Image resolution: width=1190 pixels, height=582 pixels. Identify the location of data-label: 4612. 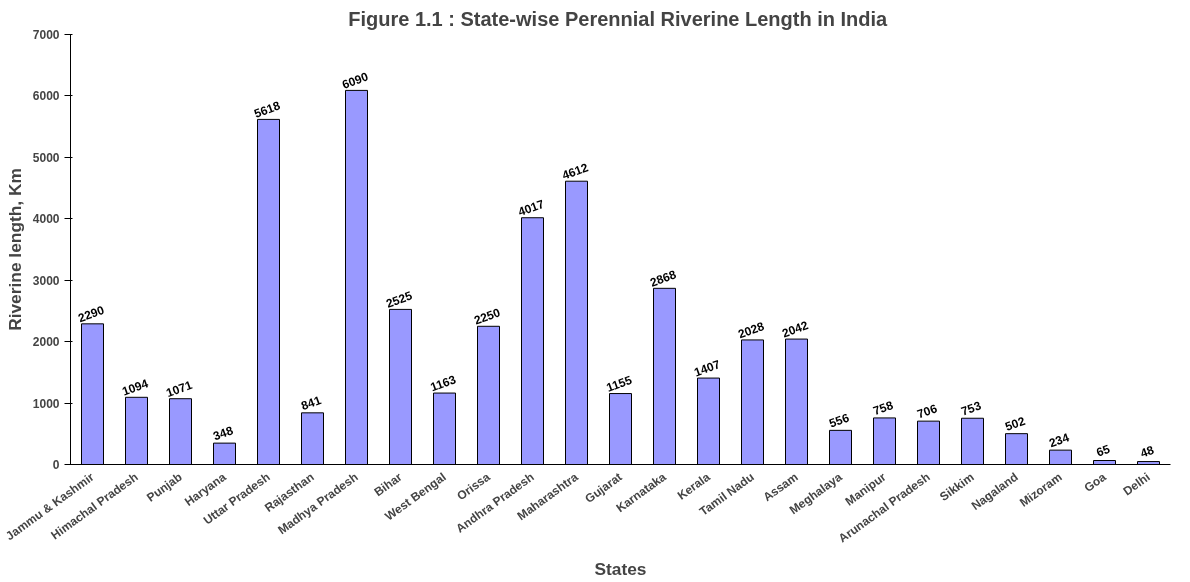
(575, 171).